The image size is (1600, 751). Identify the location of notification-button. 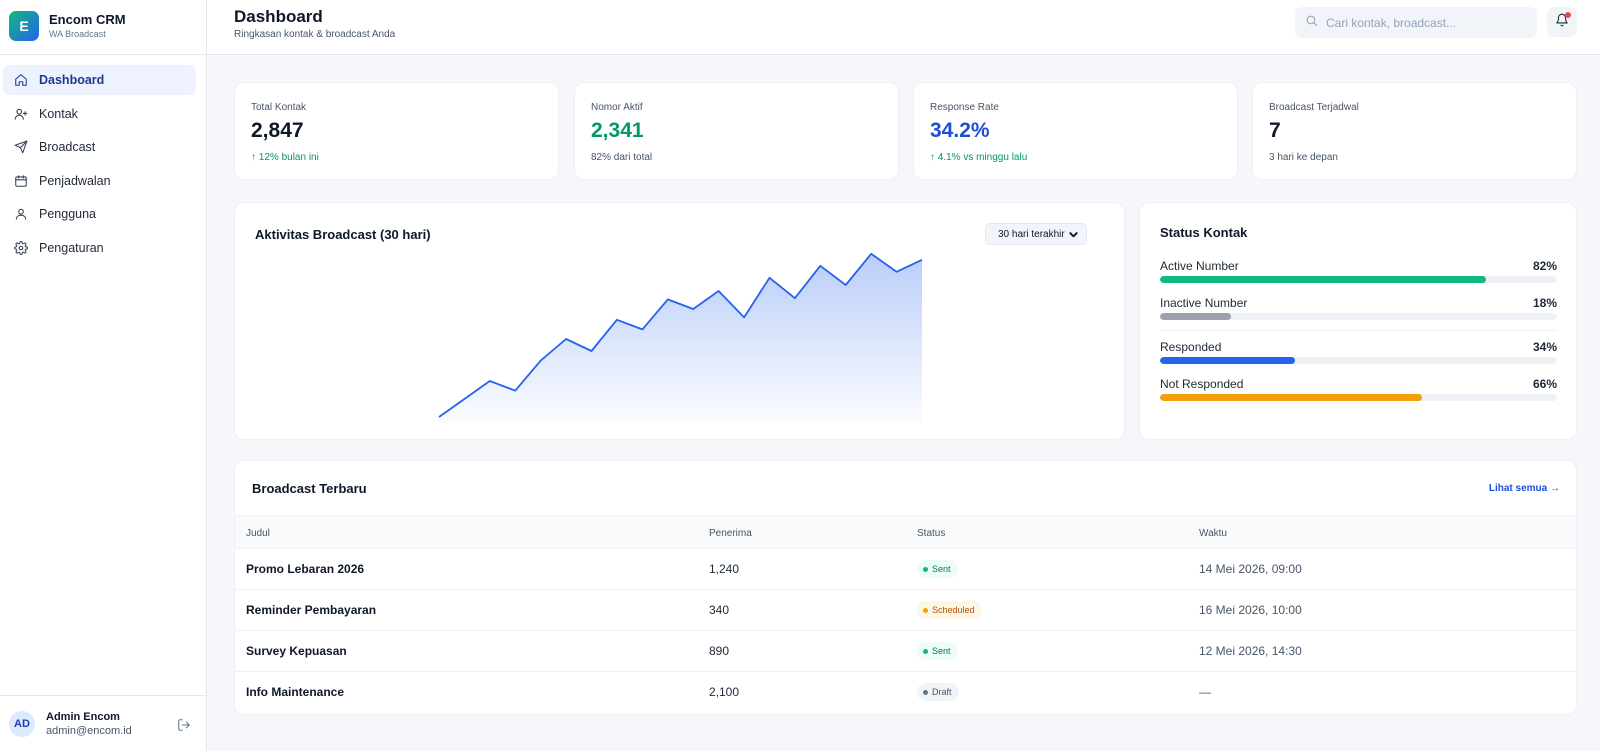
(1562, 22).